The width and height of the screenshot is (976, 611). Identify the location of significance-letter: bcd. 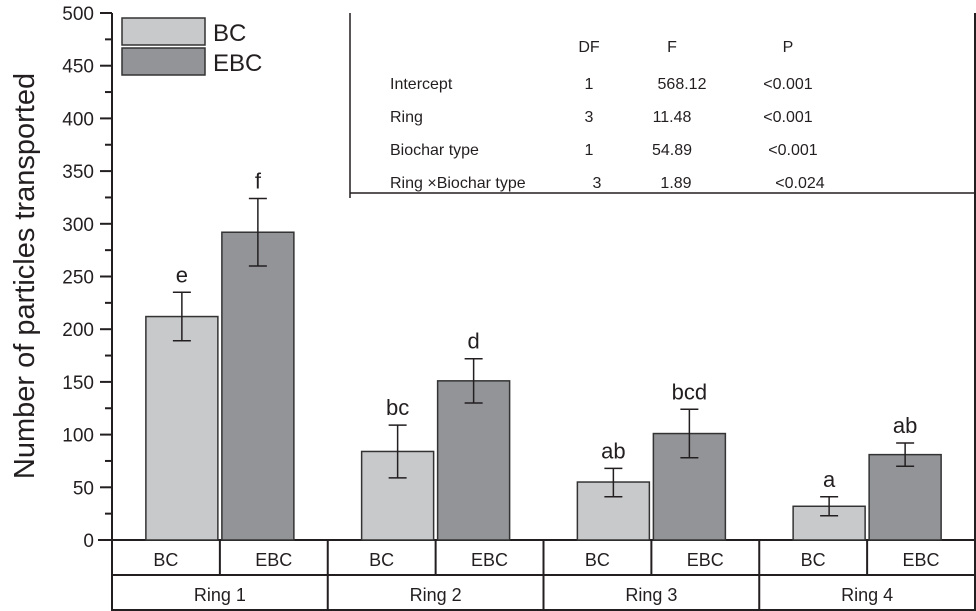
(689, 391).